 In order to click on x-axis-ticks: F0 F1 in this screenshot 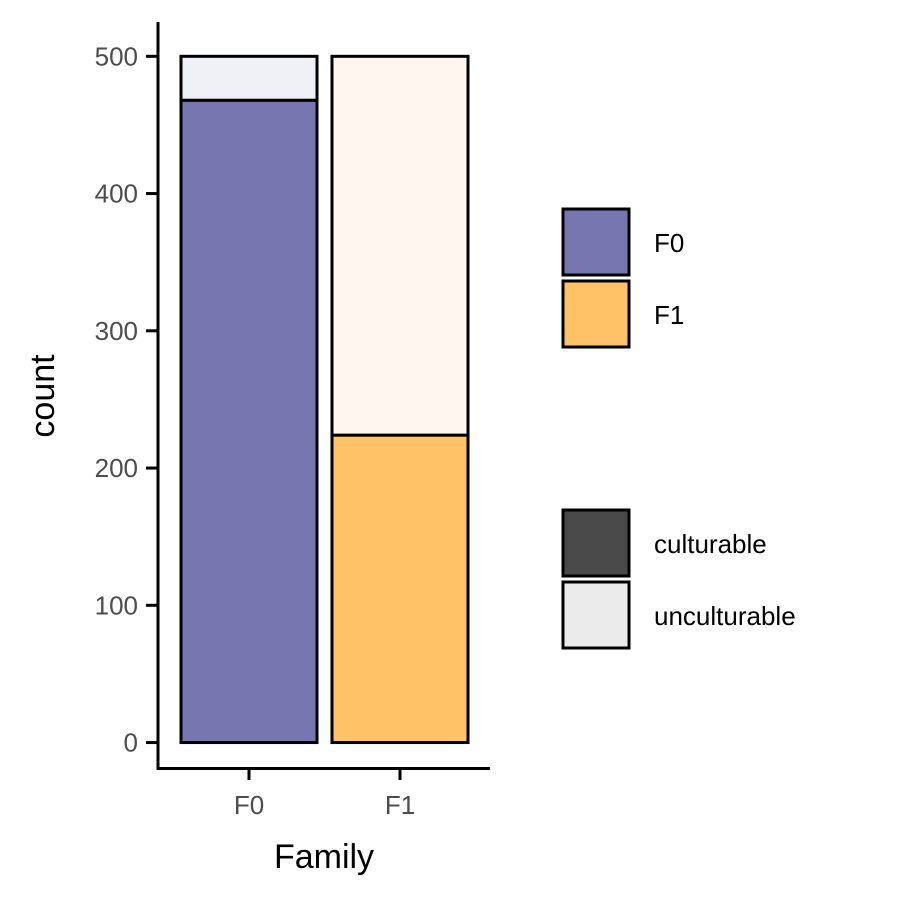, I will do `click(324, 794)`.